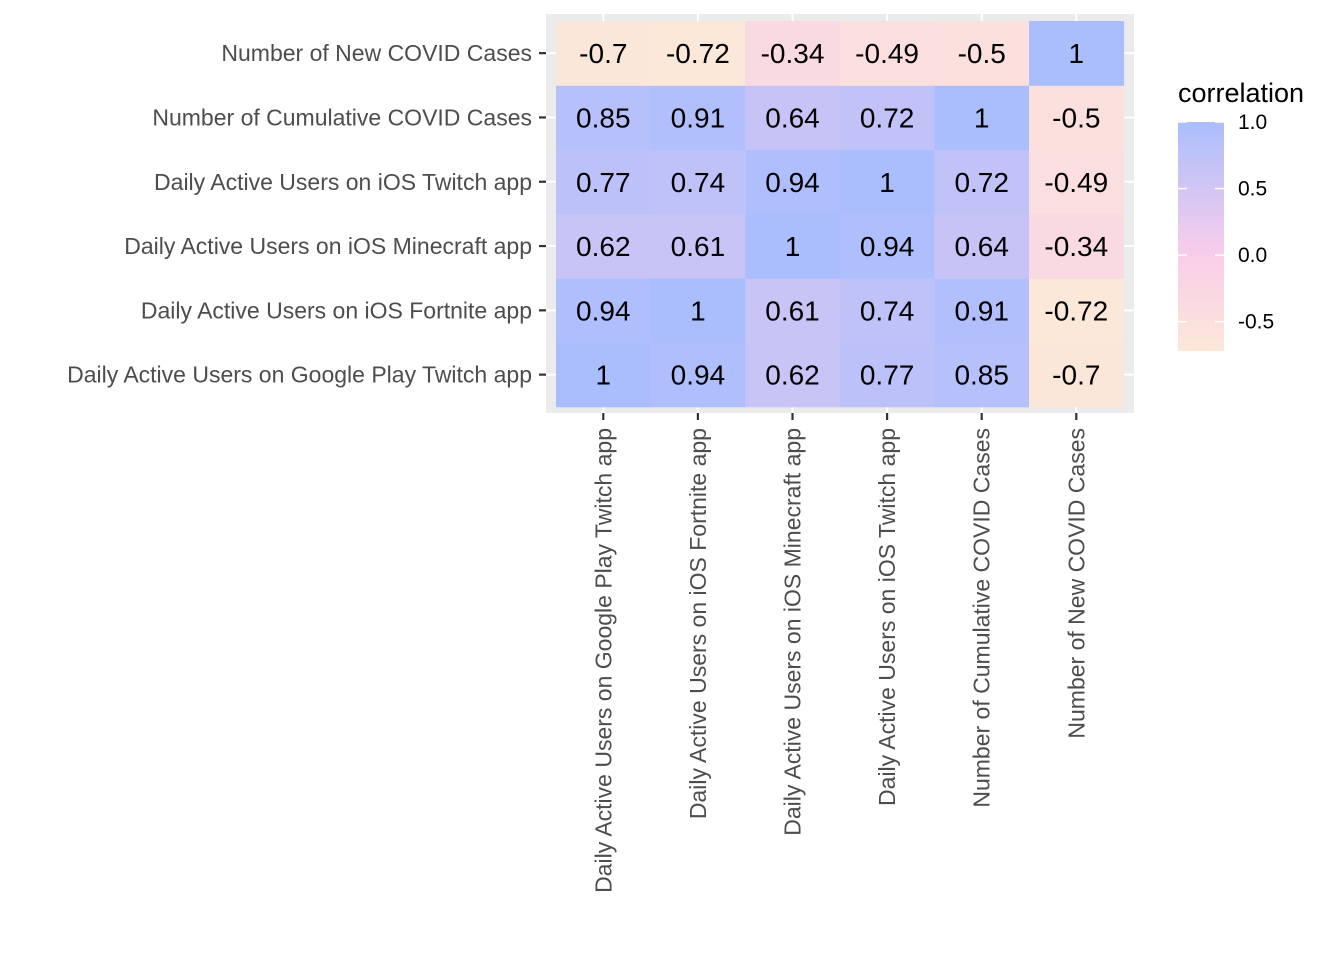 The image size is (1344, 960). I want to click on legend-tick-label: 1.0, so click(1252, 122).